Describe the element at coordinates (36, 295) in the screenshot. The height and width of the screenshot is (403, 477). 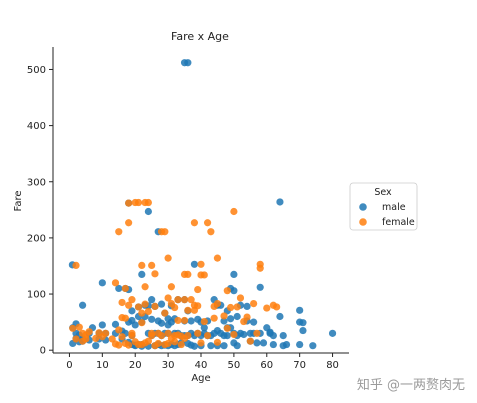
I see `y-tick-label: 100` at that location.